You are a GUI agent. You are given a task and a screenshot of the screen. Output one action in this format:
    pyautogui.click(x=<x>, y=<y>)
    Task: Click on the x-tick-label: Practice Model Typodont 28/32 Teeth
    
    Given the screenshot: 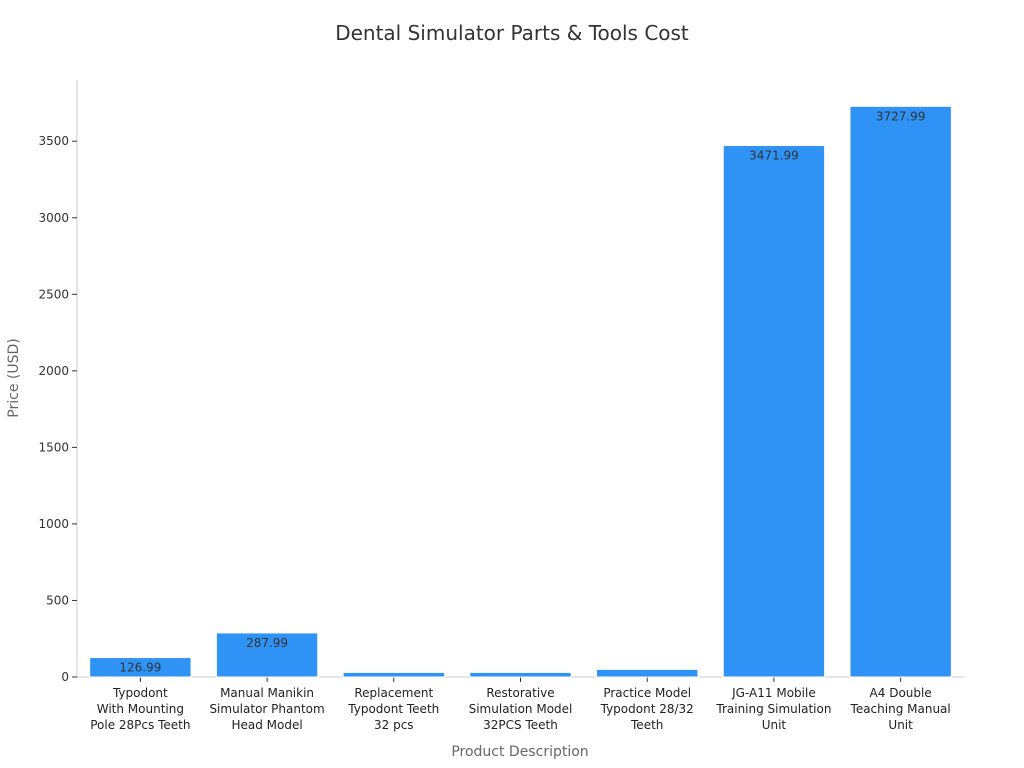 What is the action you would take?
    pyautogui.click(x=647, y=709)
    